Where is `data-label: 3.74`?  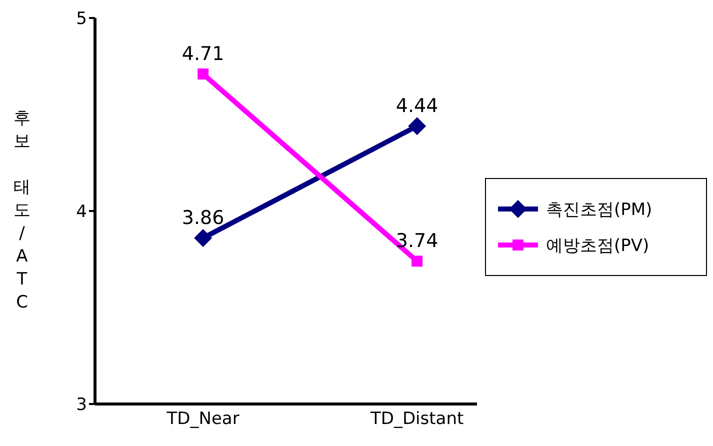
data-label: 3.74 is located at coordinates (417, 241).